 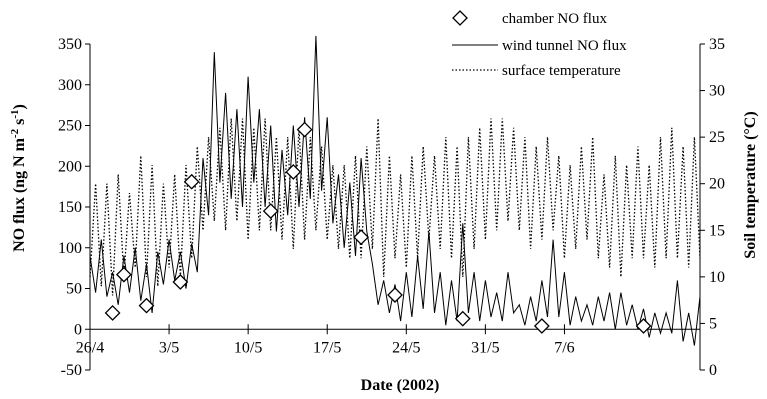 What do you see at coordinates (561, 71) in the screenshot?
I see `legend-label: surface temperature` at bounding box center [561, 71].